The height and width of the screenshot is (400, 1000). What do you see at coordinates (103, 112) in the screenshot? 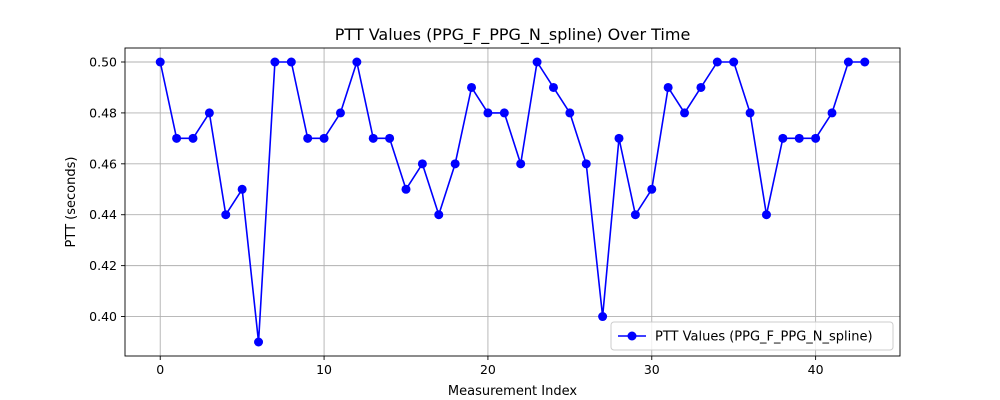
I see `y-tick-label: 0.48` at bounding box center [103, 112].